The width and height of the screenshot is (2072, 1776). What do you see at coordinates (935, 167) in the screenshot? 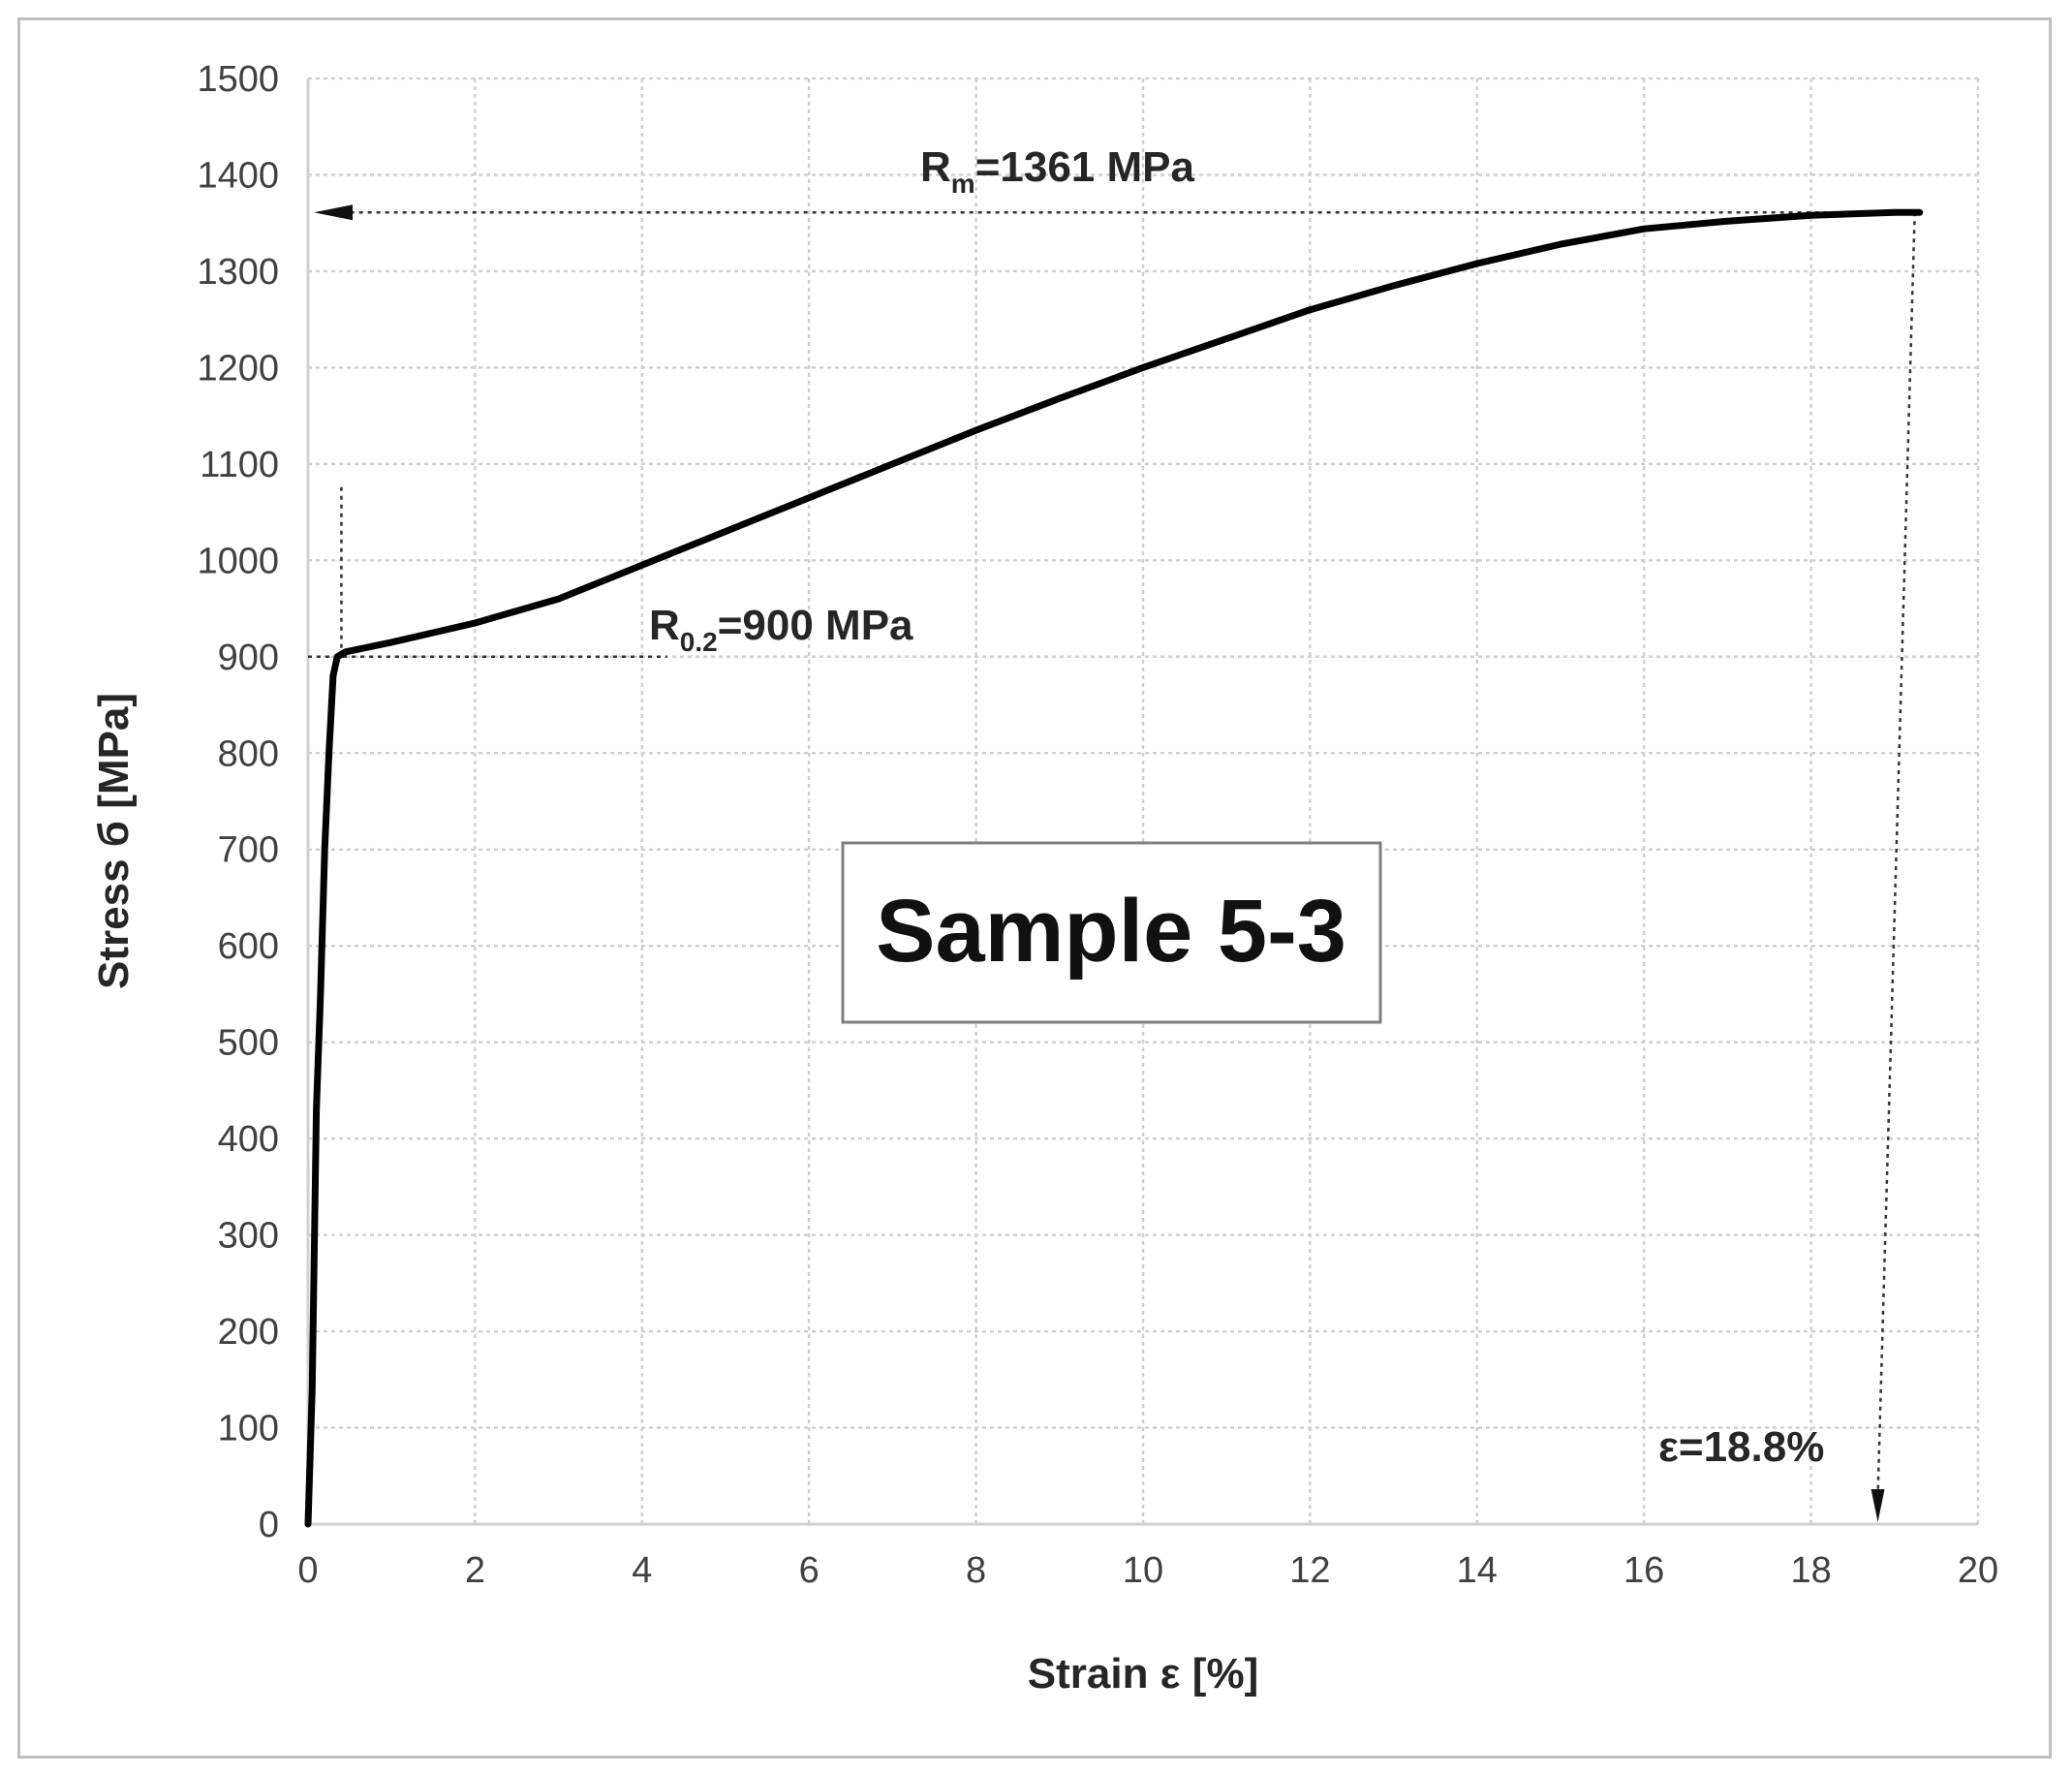
I see `rm-annotation-main: R` at bounding box center [935, 167].